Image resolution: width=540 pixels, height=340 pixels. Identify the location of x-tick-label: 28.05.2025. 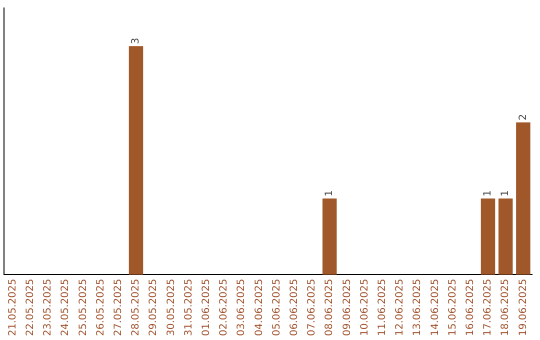
(136, 307).